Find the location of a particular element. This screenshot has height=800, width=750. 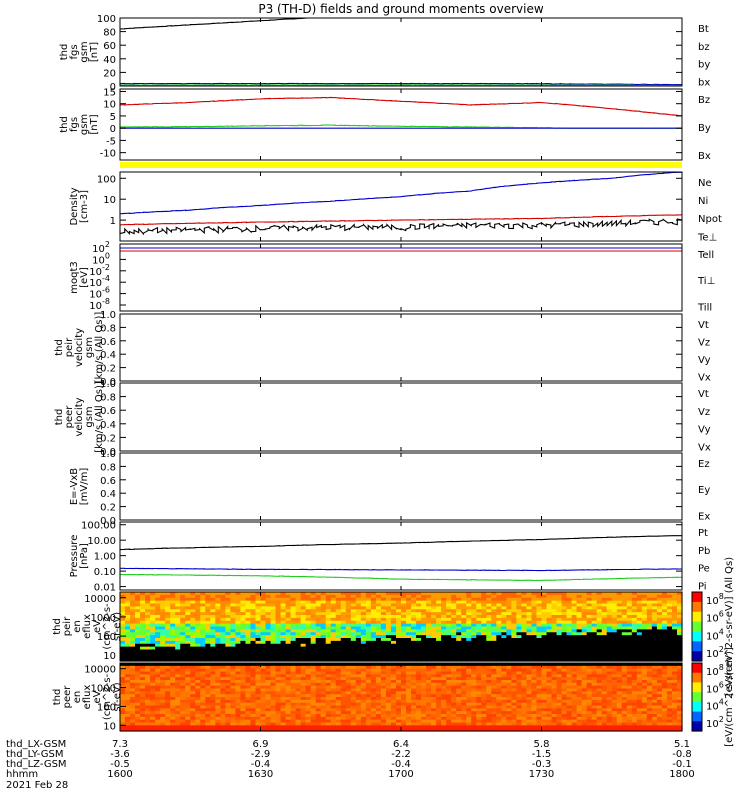

colorbar-segment is located at coordinates (697, 646).